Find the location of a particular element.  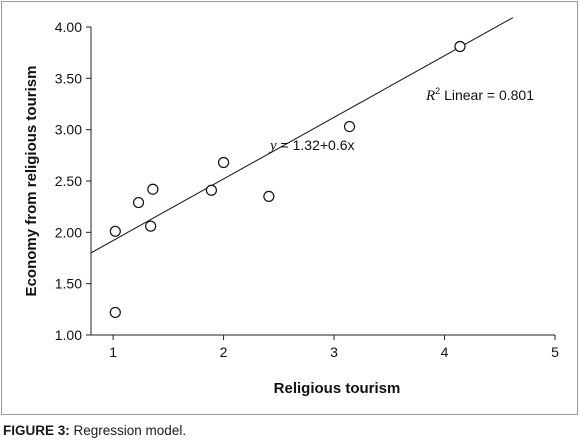

caption-text: Regression model. is located at coordinates (128, 430).